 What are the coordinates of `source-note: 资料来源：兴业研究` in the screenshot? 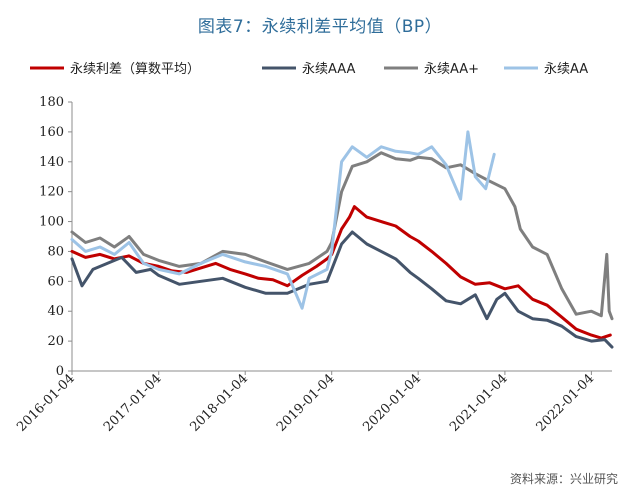 It's located at (563, 479).